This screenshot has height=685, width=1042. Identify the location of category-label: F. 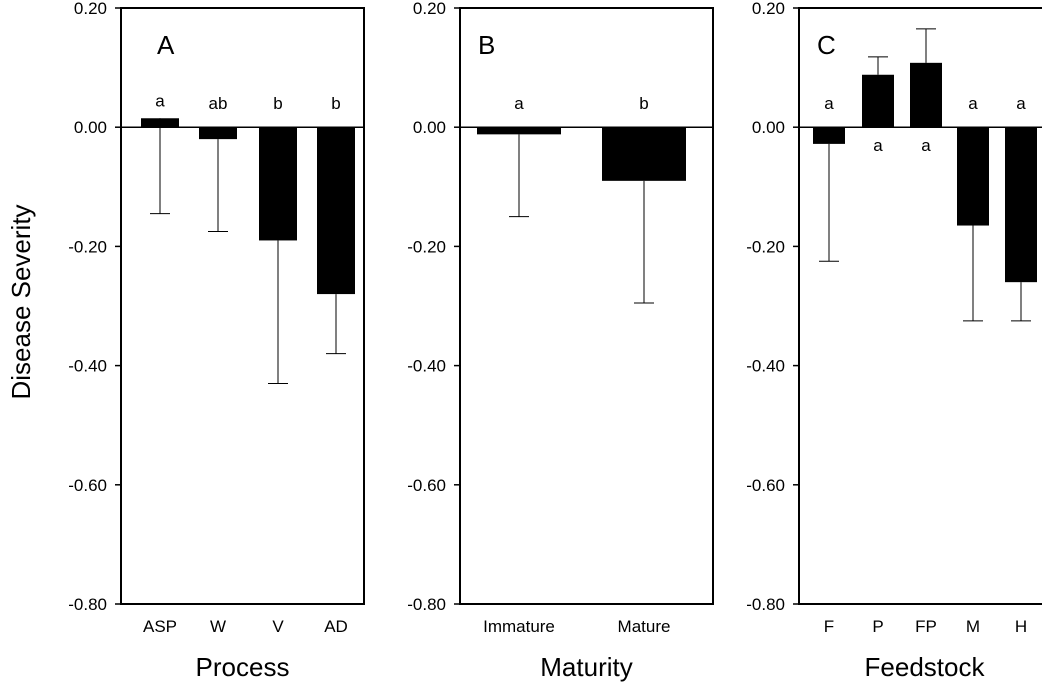
(829, 626).